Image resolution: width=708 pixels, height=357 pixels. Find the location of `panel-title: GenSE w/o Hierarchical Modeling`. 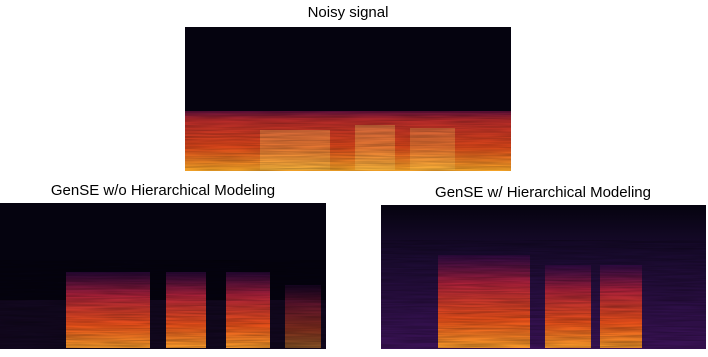

panel-title: GenSE w/o Hierarchical Modeling is located at coordinates (163, 190).